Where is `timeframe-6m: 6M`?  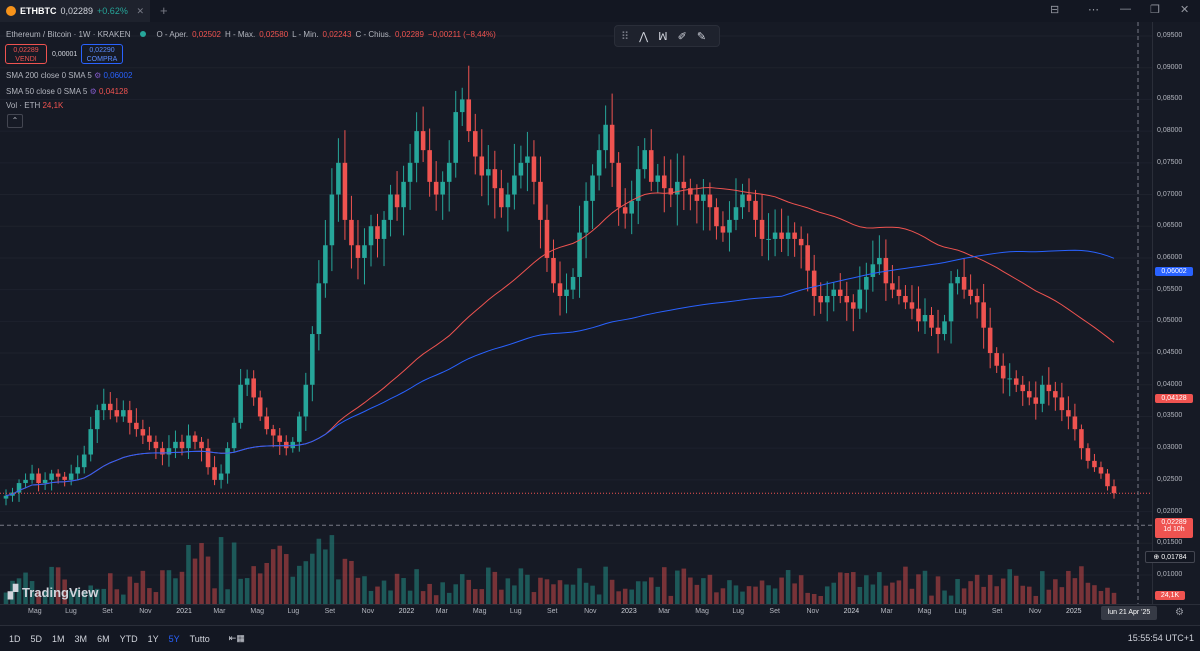
timeframe-6m: 6M is located at coordinates (103, 638).